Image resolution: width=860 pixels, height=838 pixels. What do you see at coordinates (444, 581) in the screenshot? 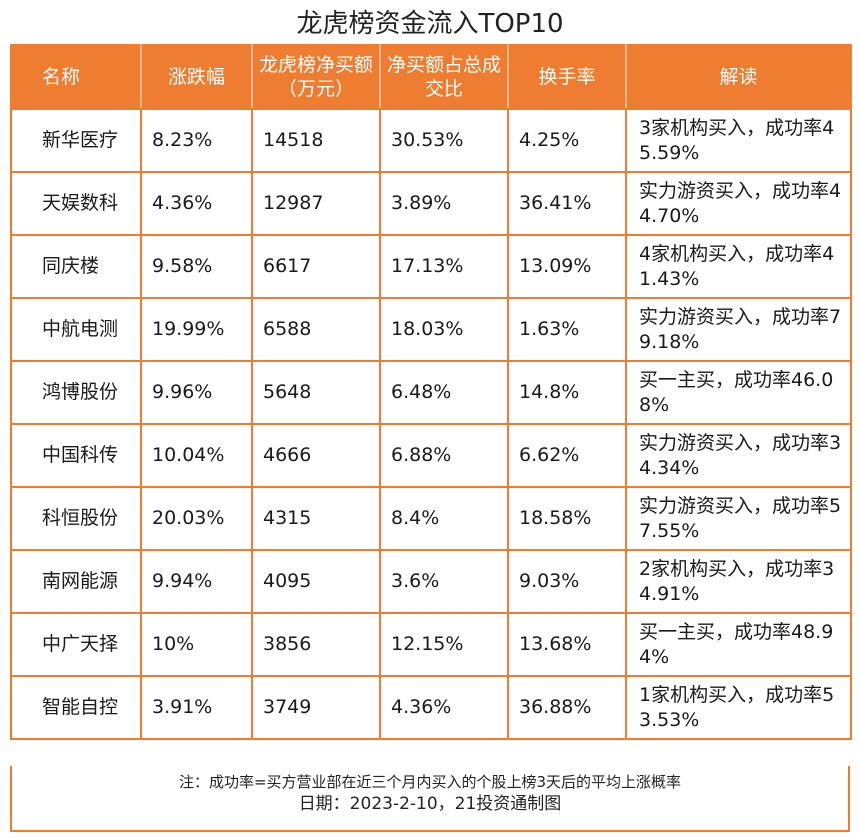
I see `net-buy-ratio-cell: 3.6%` at bounding box center [444, 581].